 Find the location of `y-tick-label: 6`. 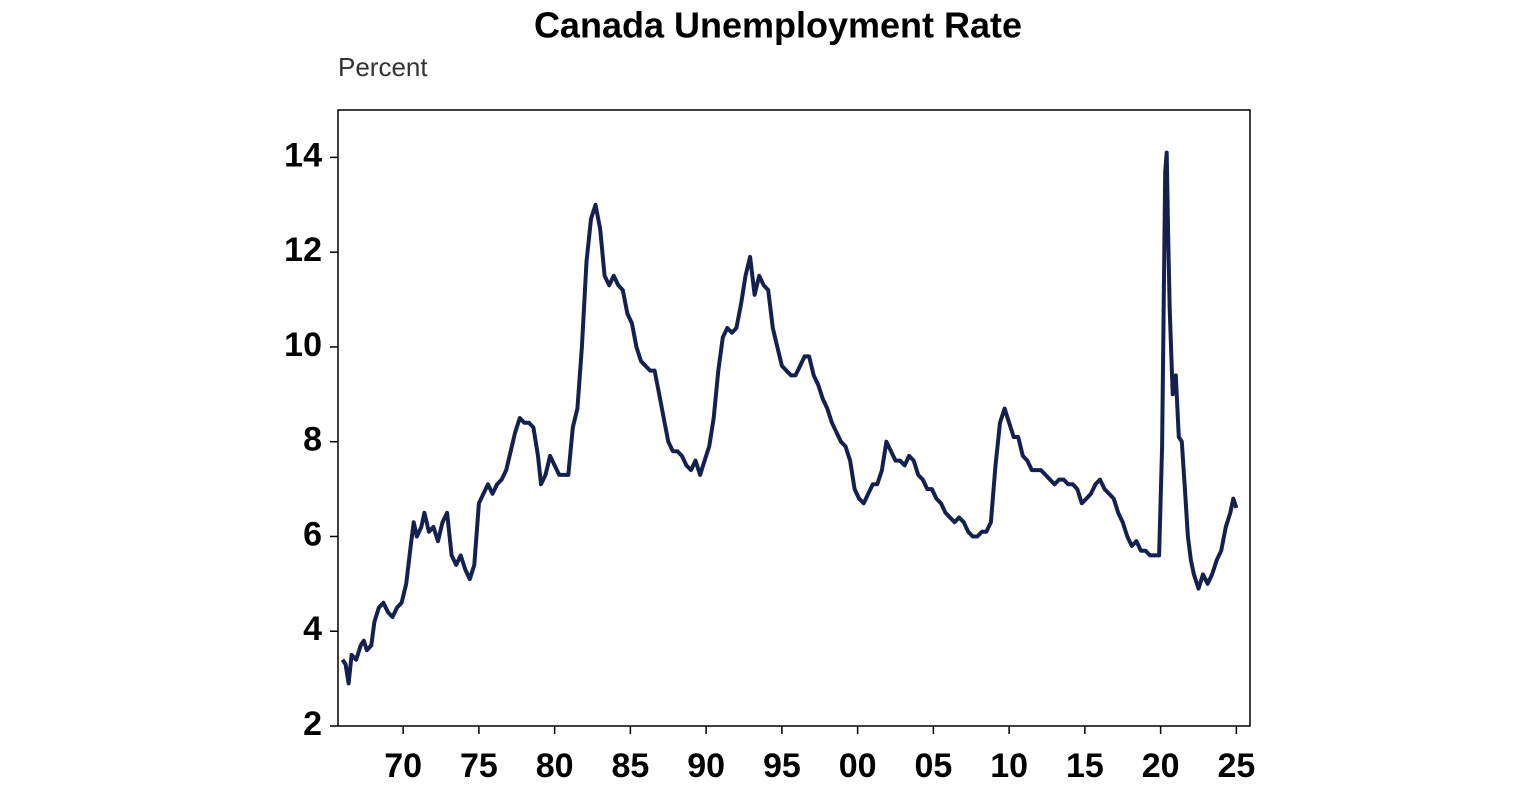

y-tick-label: 6 is located at coordinates (312, 534).